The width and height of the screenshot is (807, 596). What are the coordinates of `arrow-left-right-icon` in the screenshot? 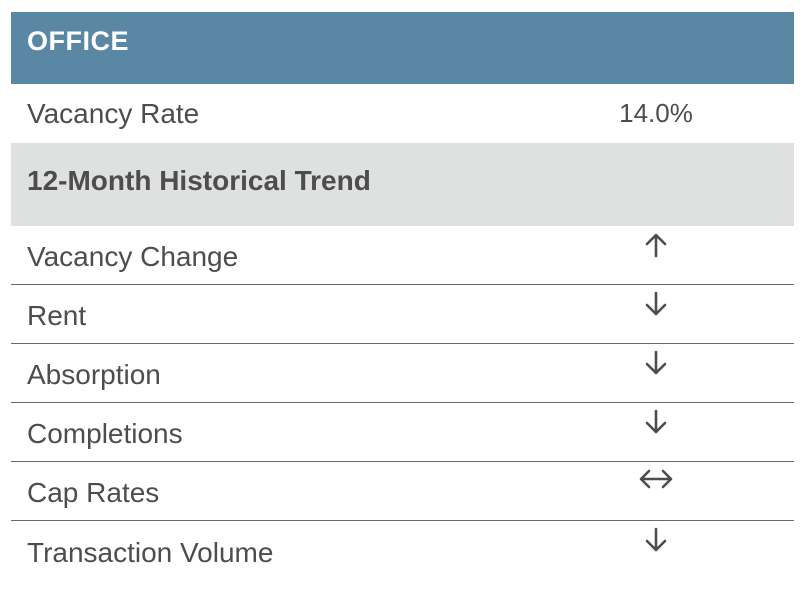 It's located at (656, 481).